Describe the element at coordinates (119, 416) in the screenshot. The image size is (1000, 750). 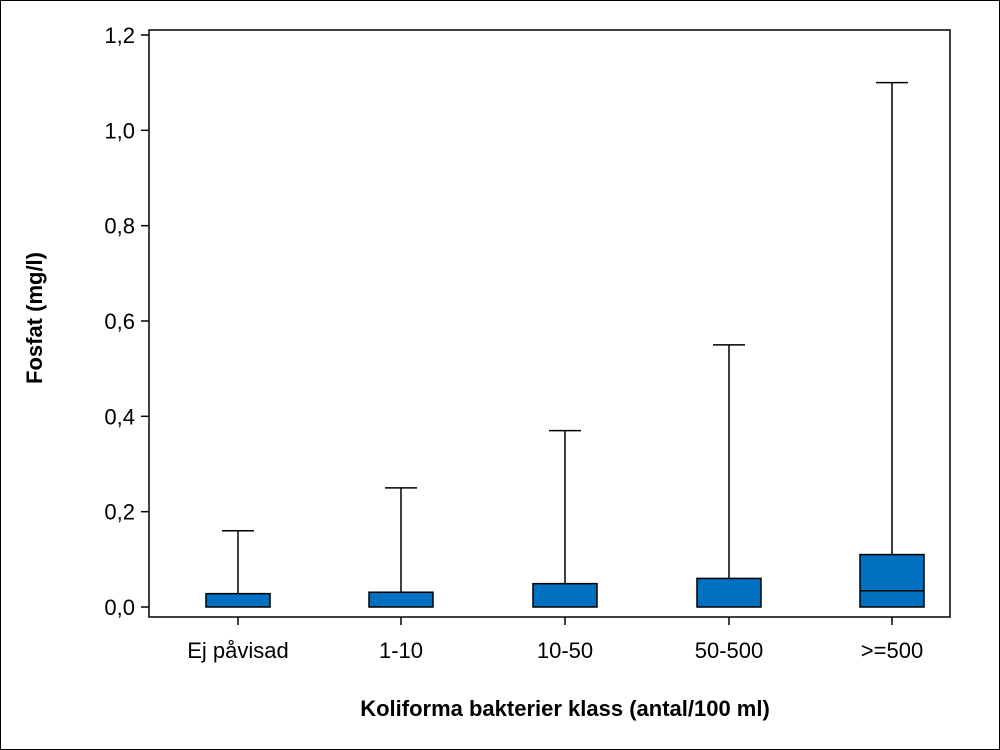
I see `y-tick-label: 0,4` at that location.